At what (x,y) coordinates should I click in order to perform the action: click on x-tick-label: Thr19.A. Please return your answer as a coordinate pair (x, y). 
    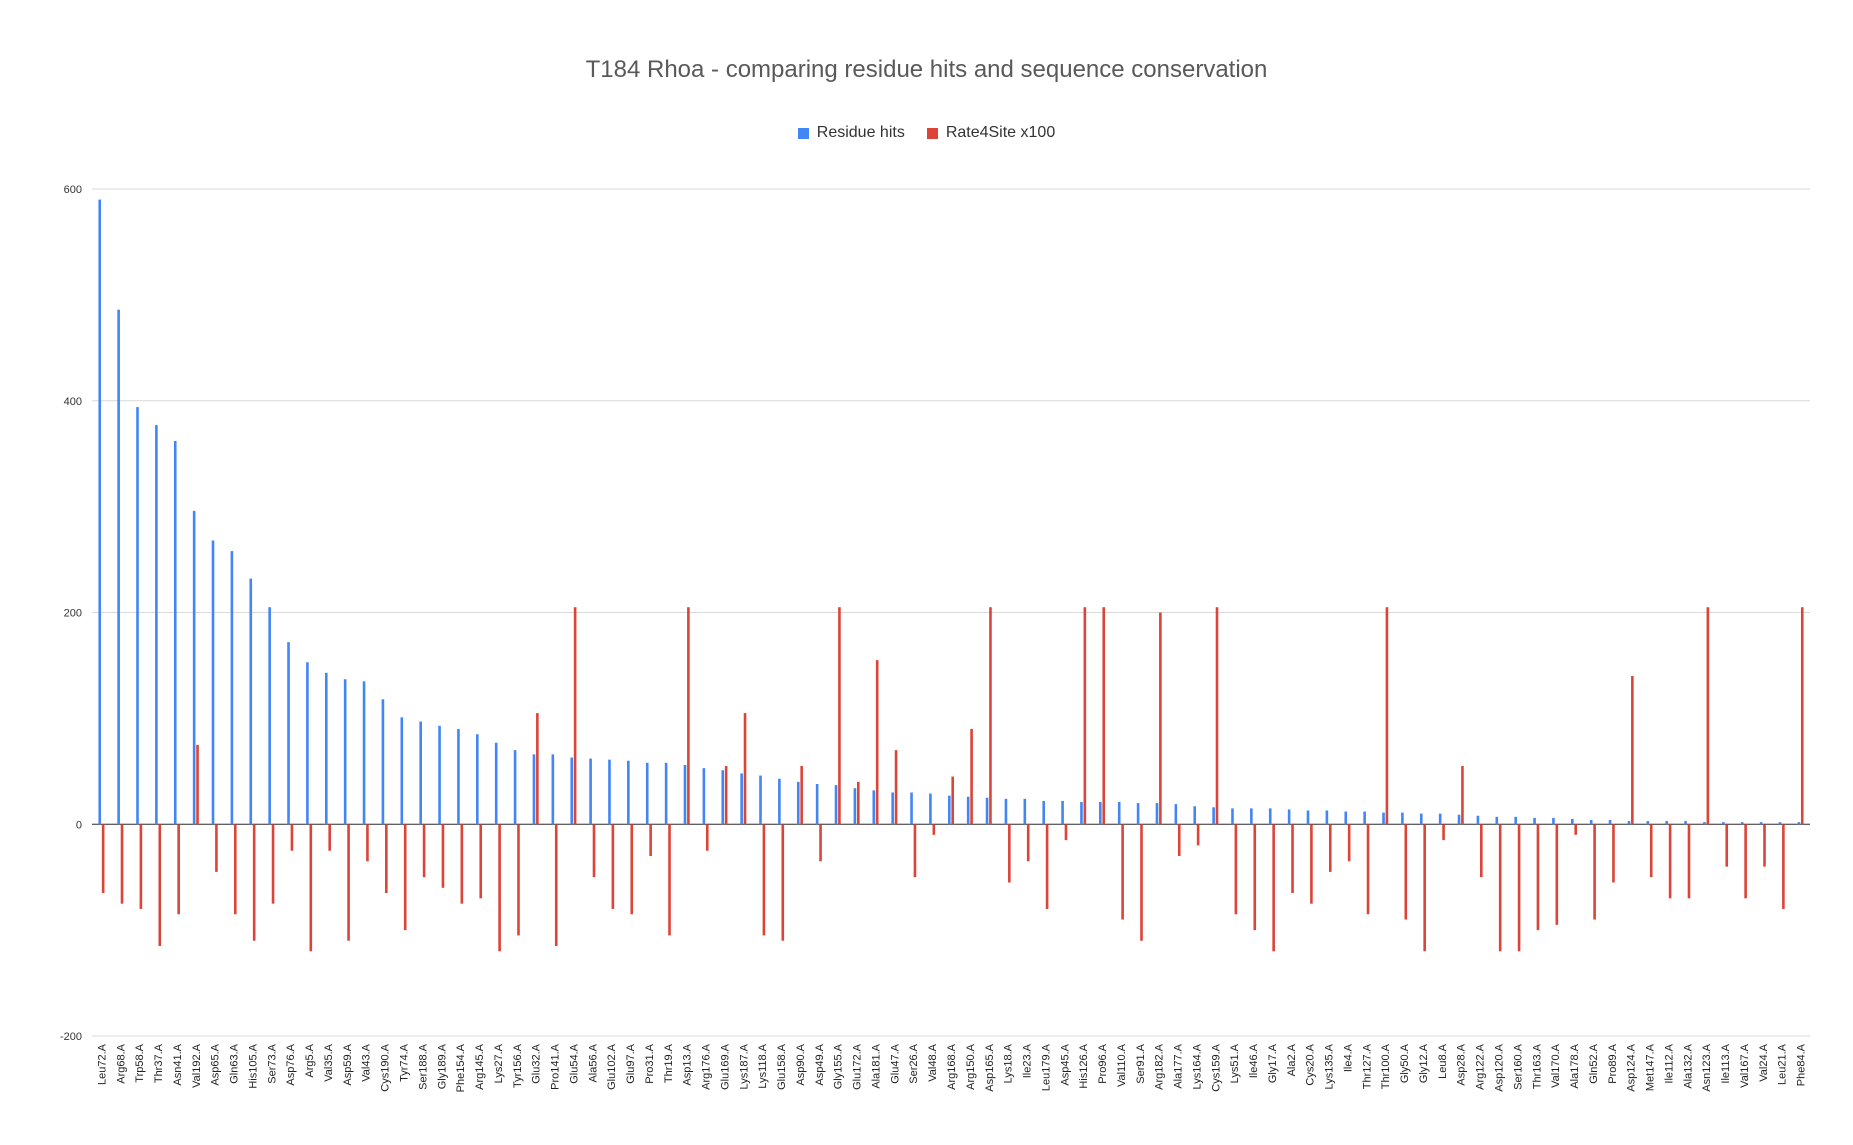
    Looking at the image, I should click on (669, 1063).